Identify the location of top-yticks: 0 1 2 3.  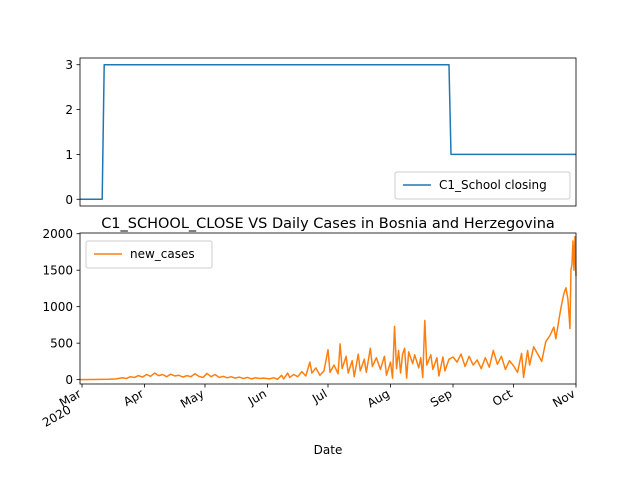
(72, 132).